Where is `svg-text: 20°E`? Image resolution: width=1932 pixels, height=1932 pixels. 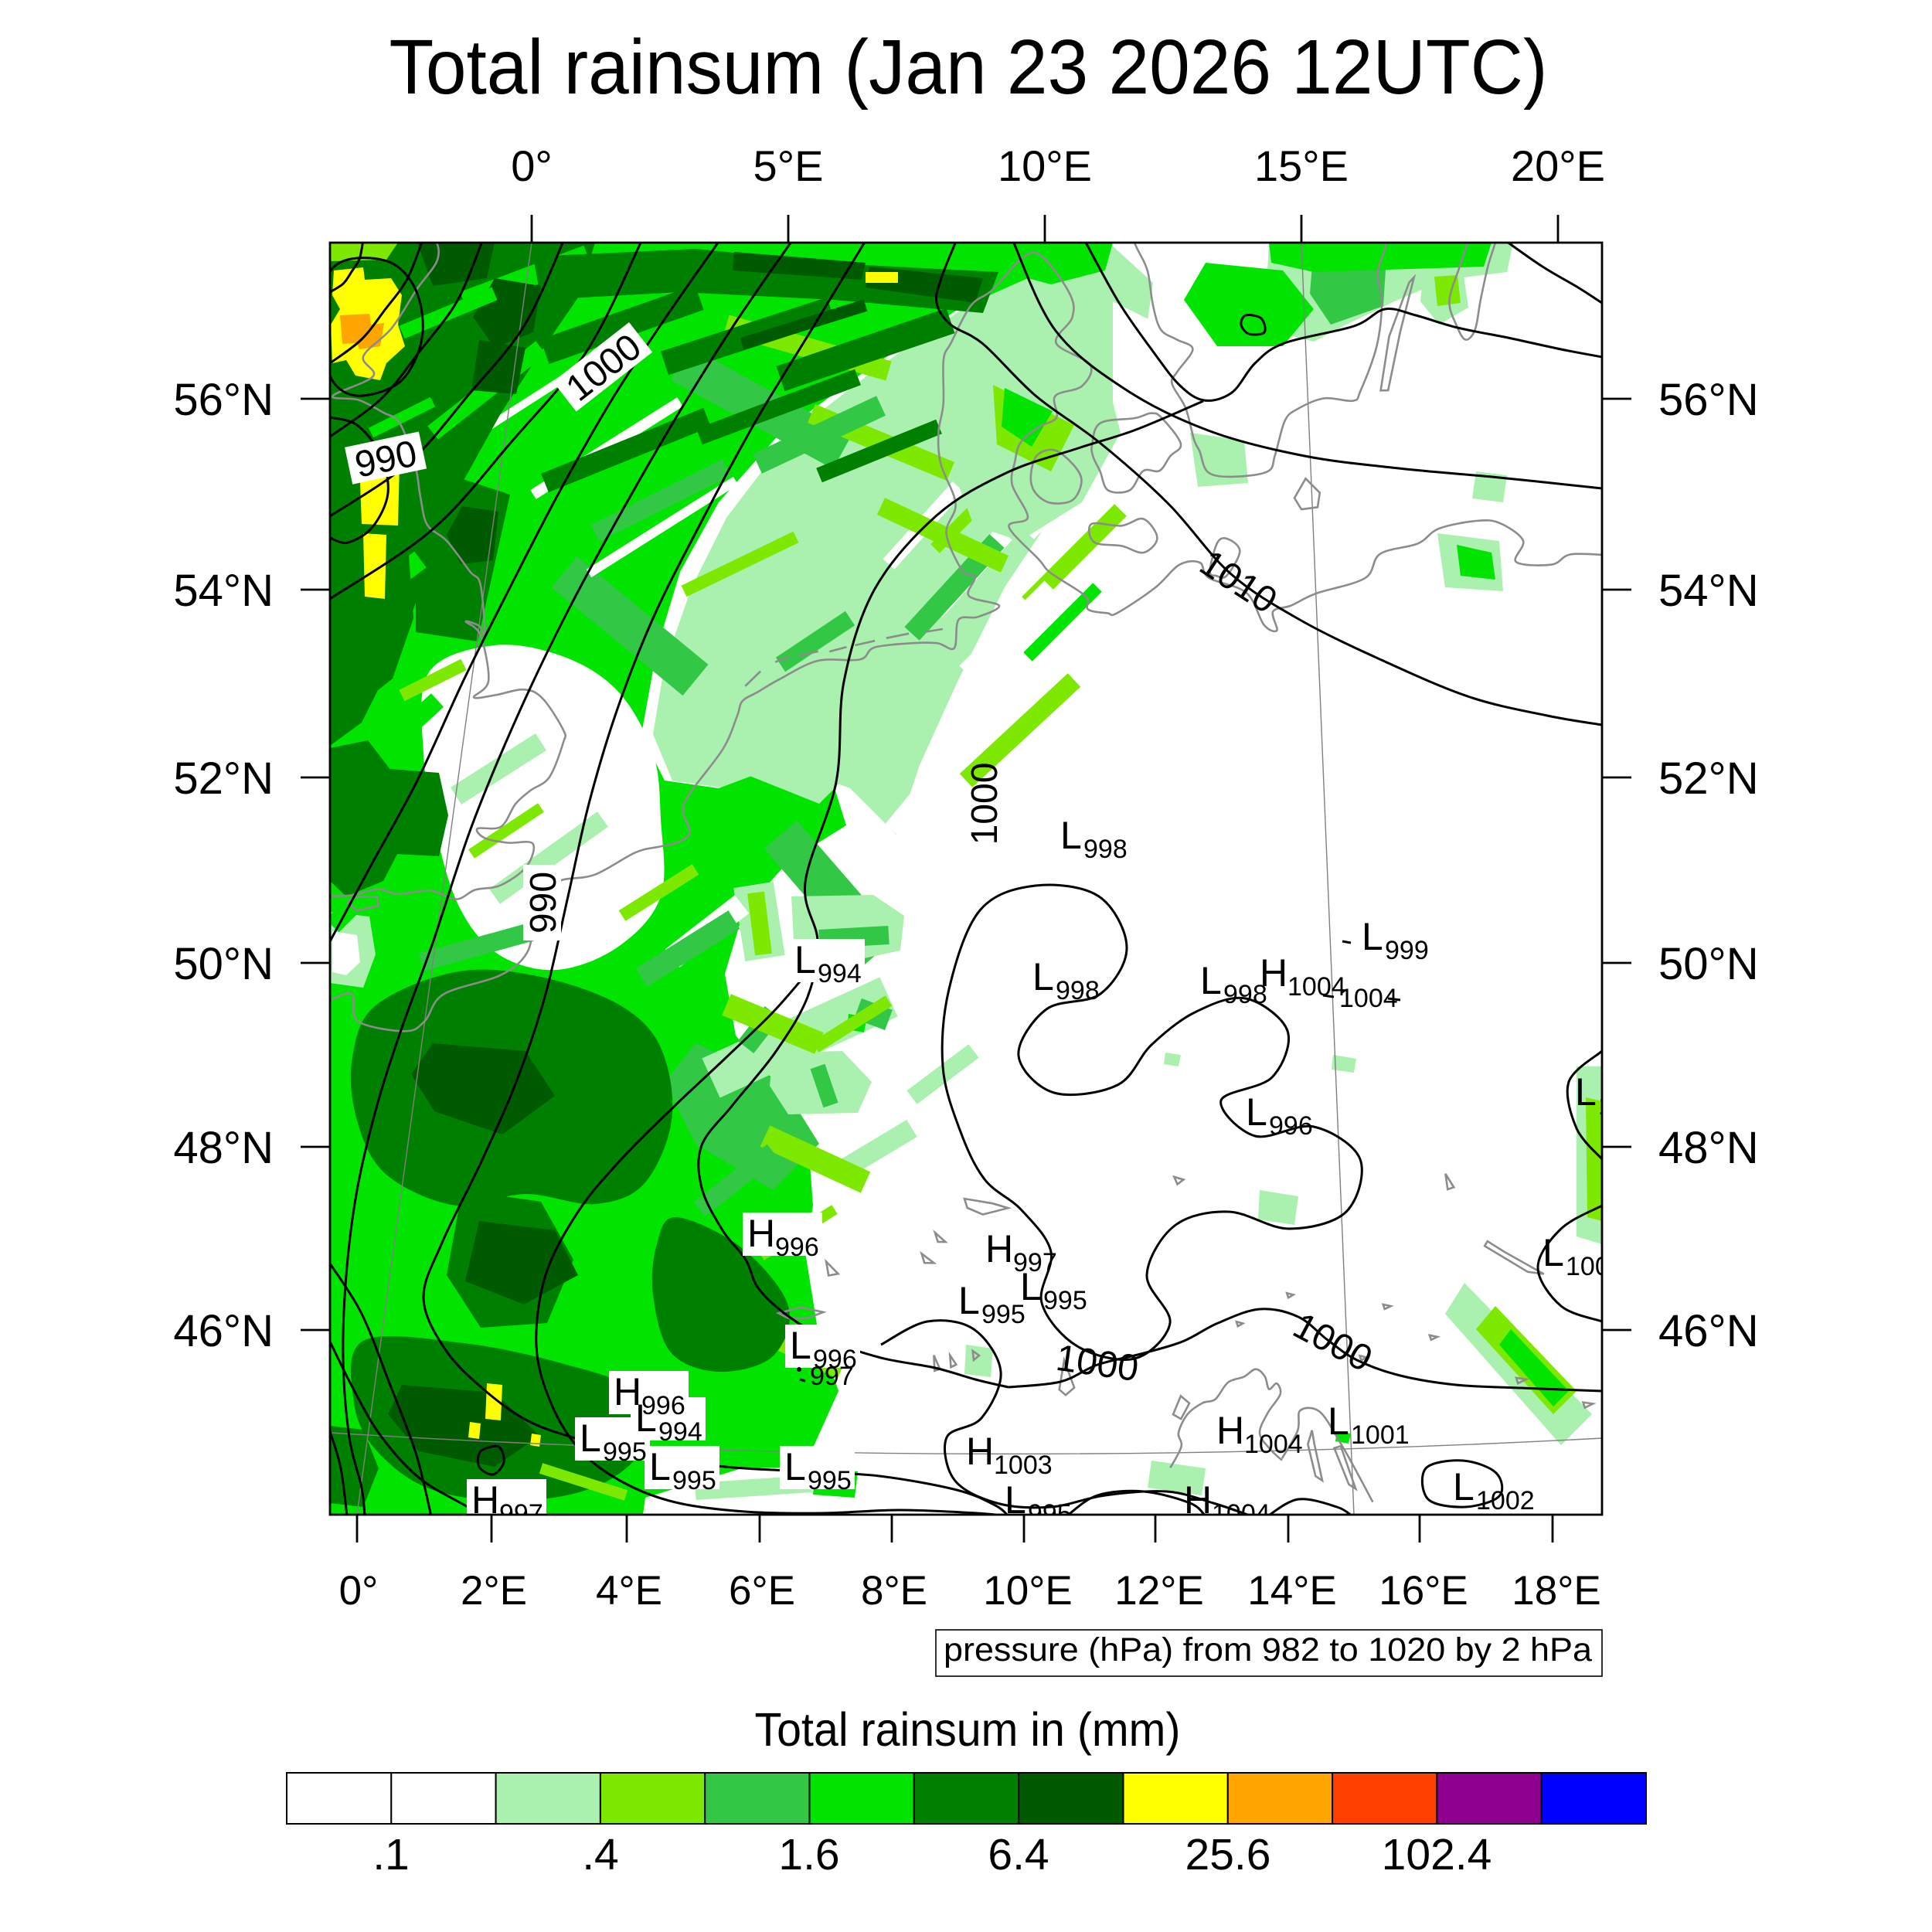 svg-text: 20°E is located at coordinates (1558, 166).